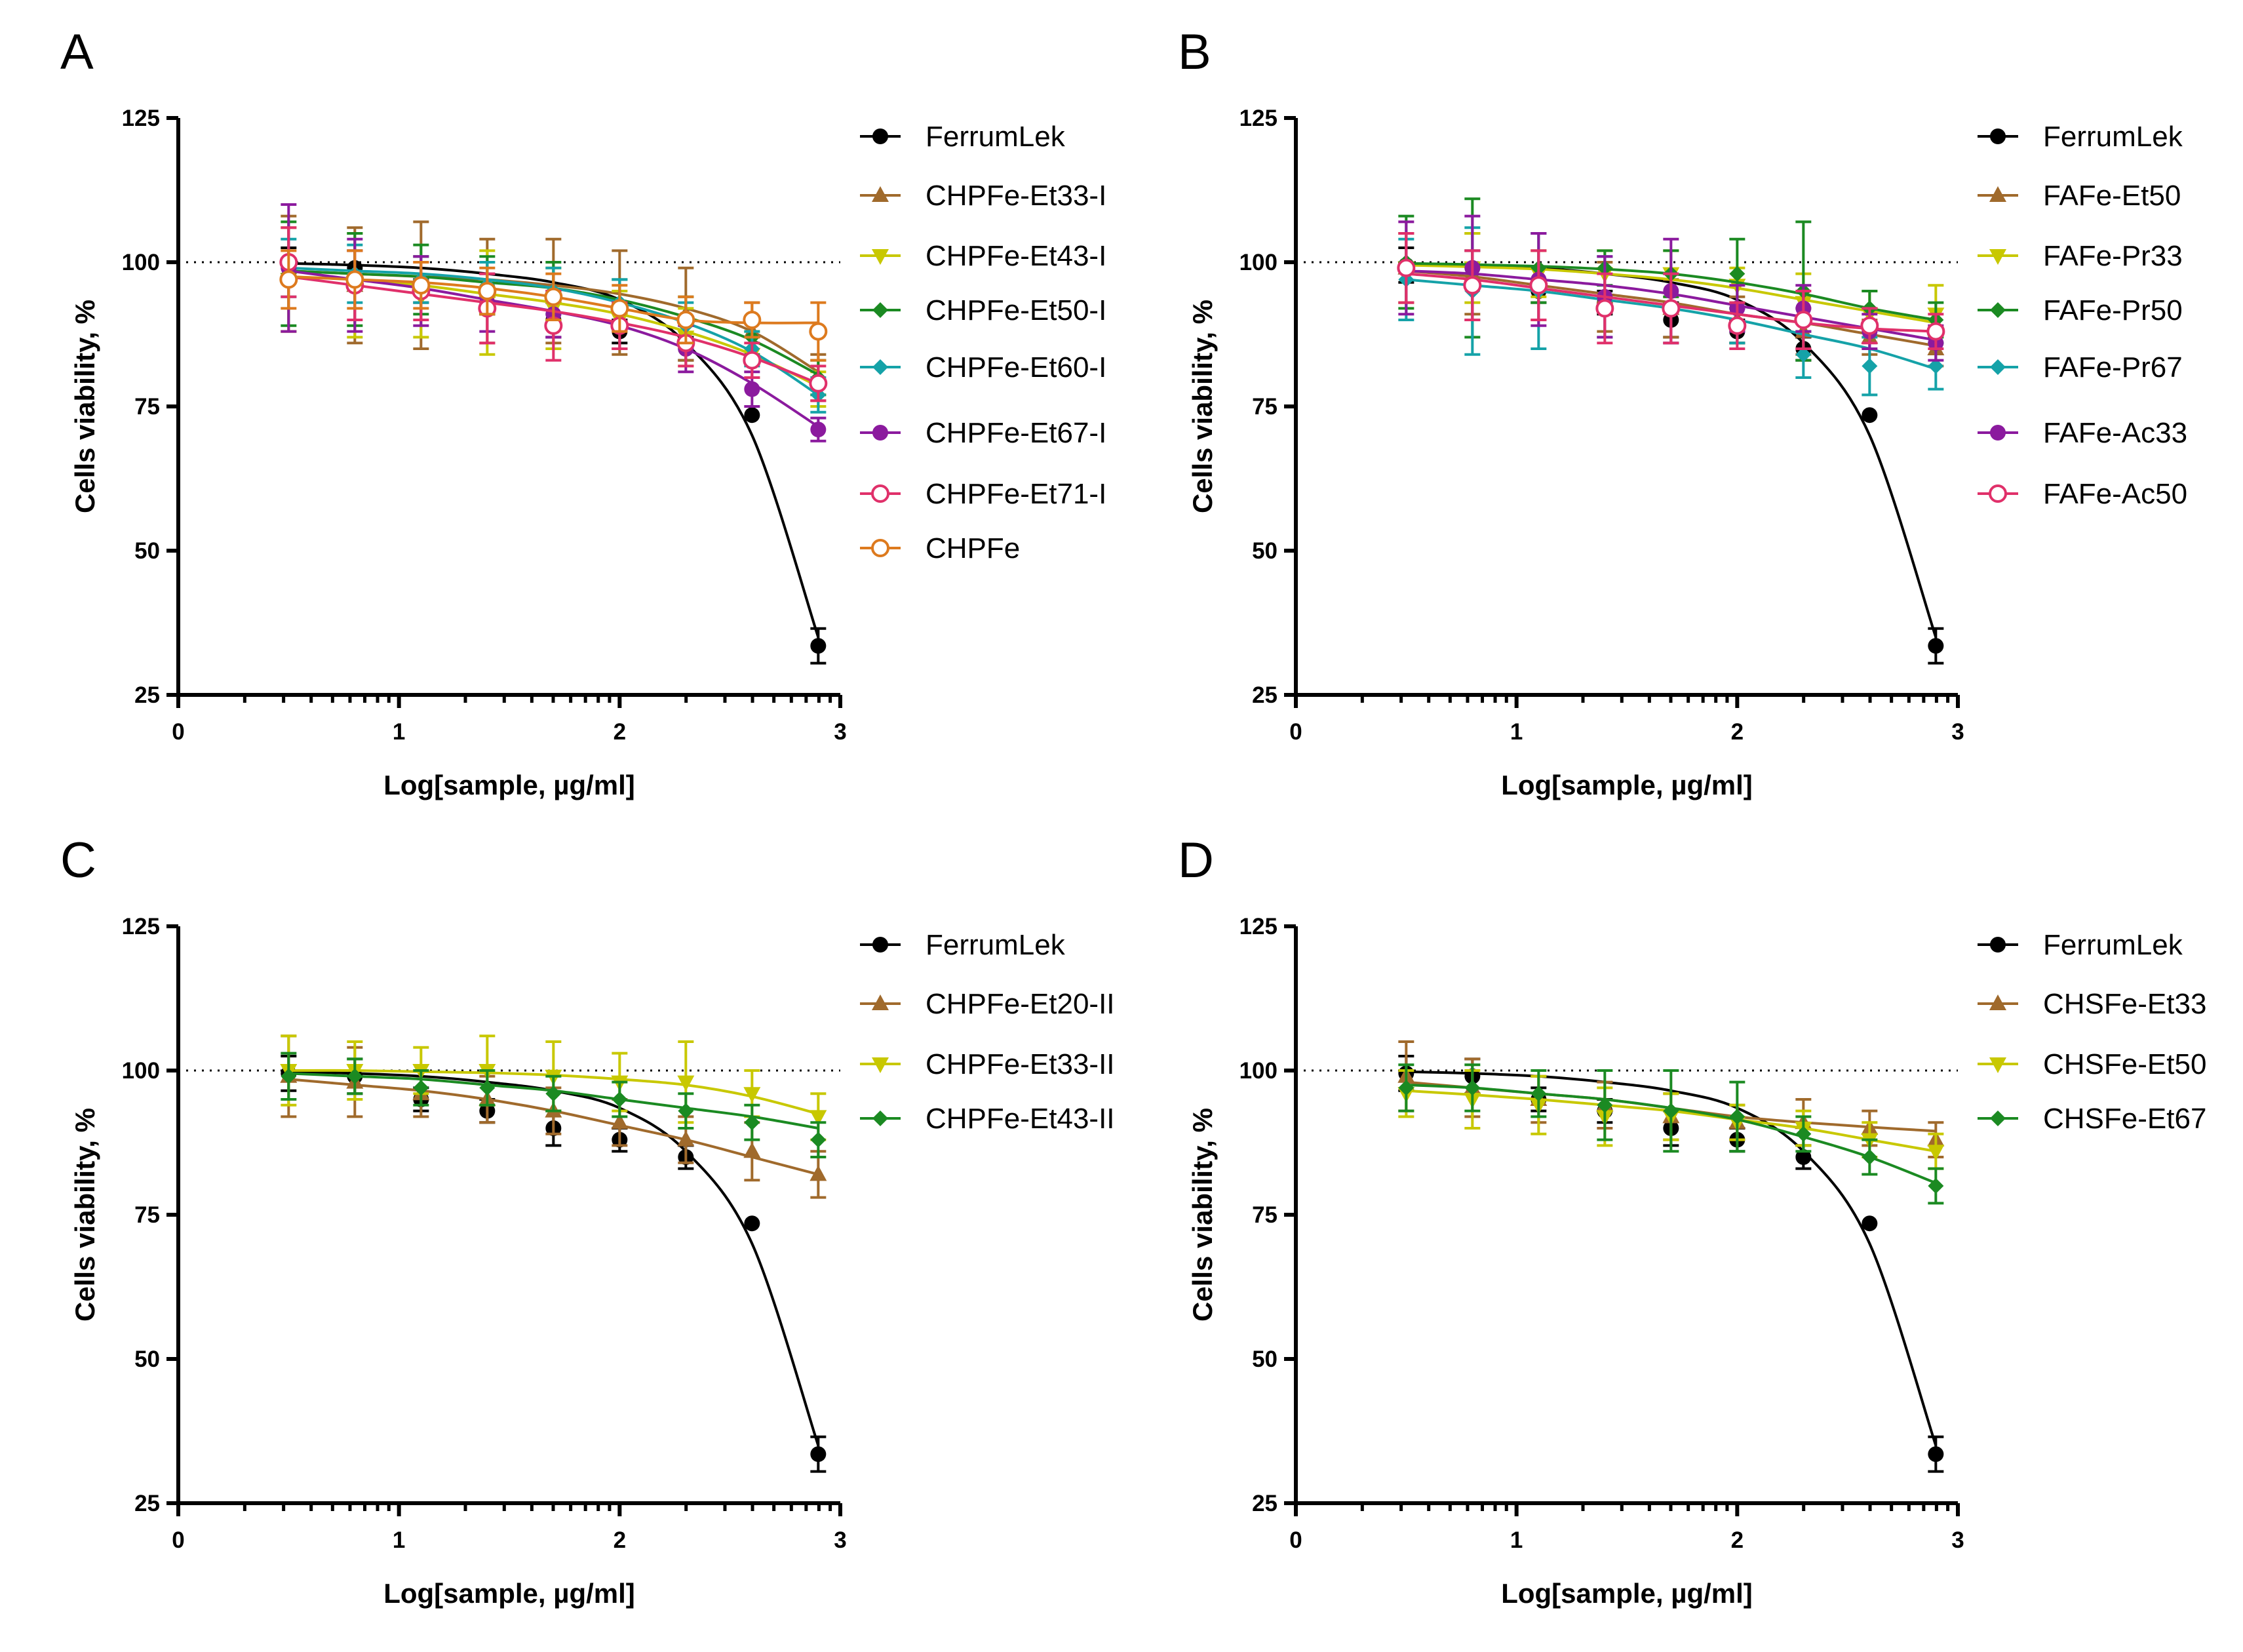 The width and height of the screenshot is (2243, 1652). Describe the element at coordinates (1265, 1503) in the screenshot. I see `y-tick-label-25-d: 25` at that location.